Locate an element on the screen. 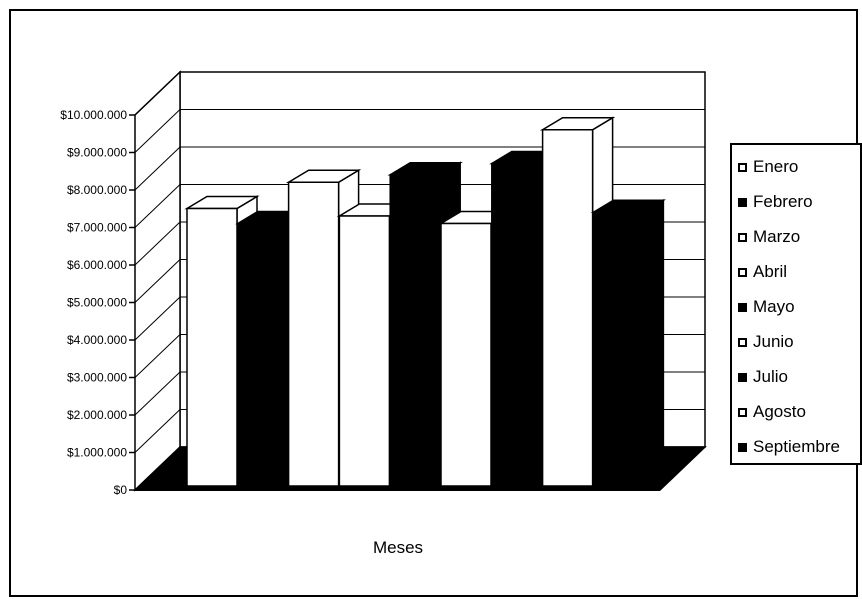 The width and height of the screenshot is (862, 601). legend-label: Julio is located at coordinates (770, 376).